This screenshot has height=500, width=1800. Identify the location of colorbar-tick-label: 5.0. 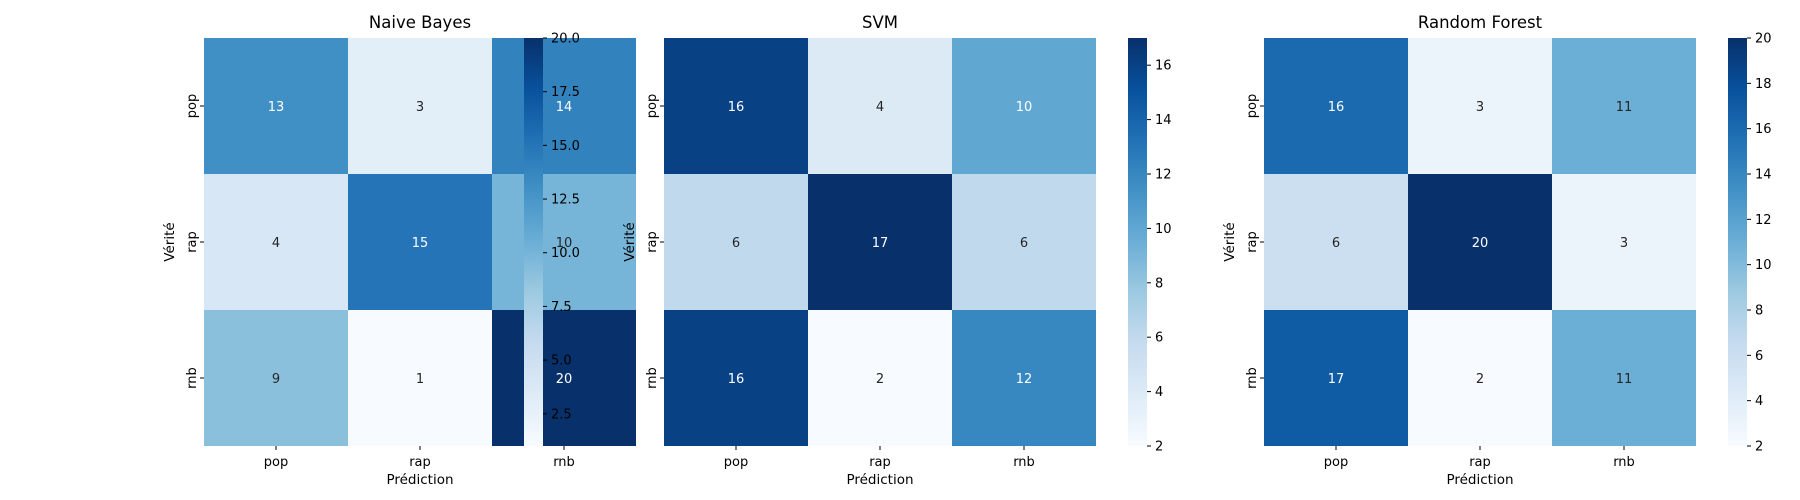
(561, 361).